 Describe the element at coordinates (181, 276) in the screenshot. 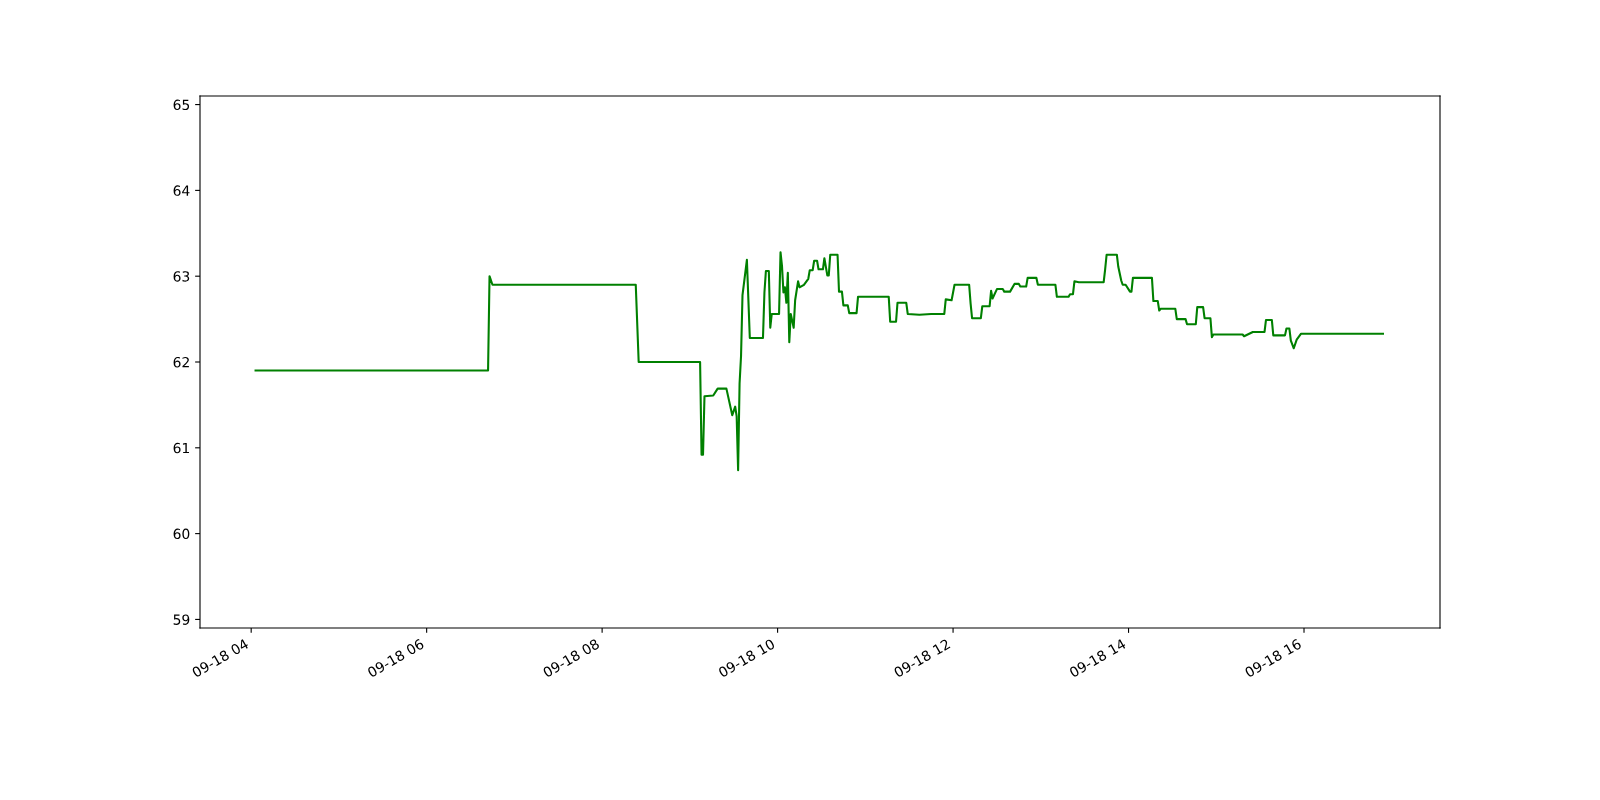

I see `y-tick-label: 63` at that location.